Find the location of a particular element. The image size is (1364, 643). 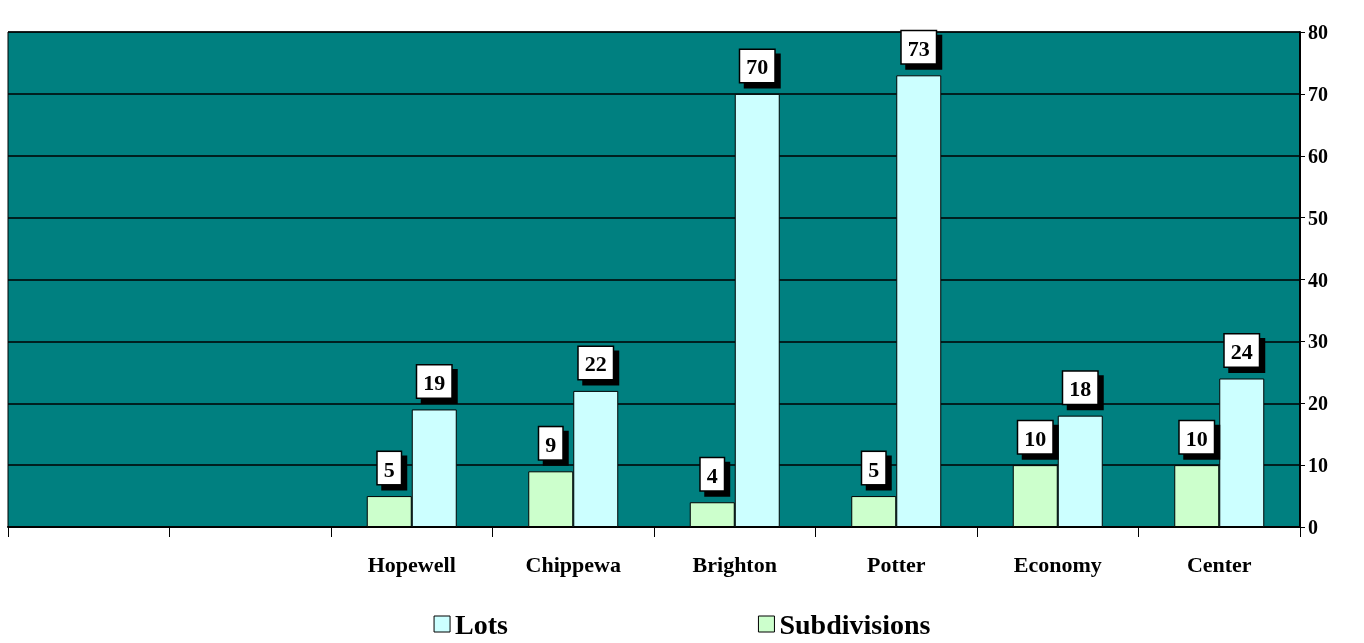

y-tick-label: 50 is located at coordinates (1318, 217).